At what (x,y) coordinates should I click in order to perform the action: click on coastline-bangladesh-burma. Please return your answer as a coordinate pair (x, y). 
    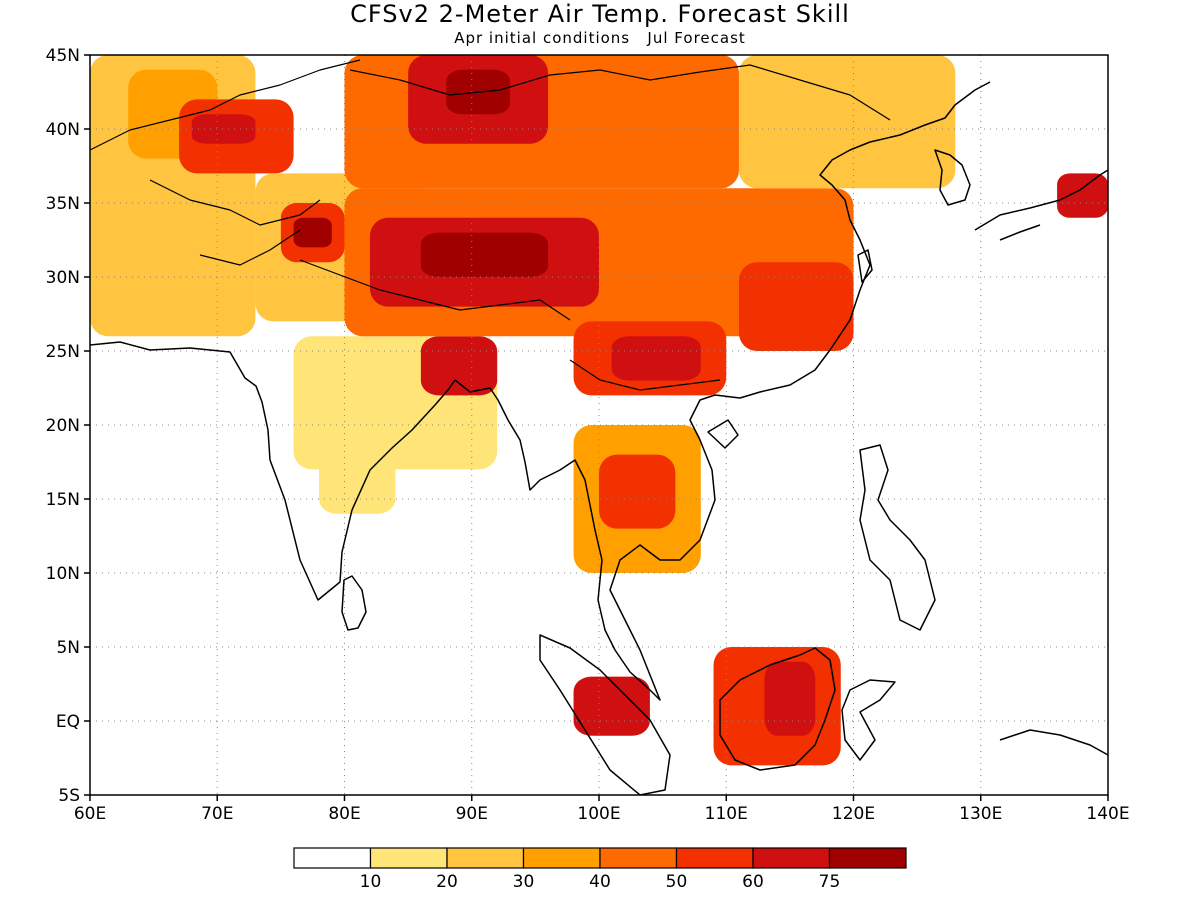
    Looking at the image, I should click on (535, 515).